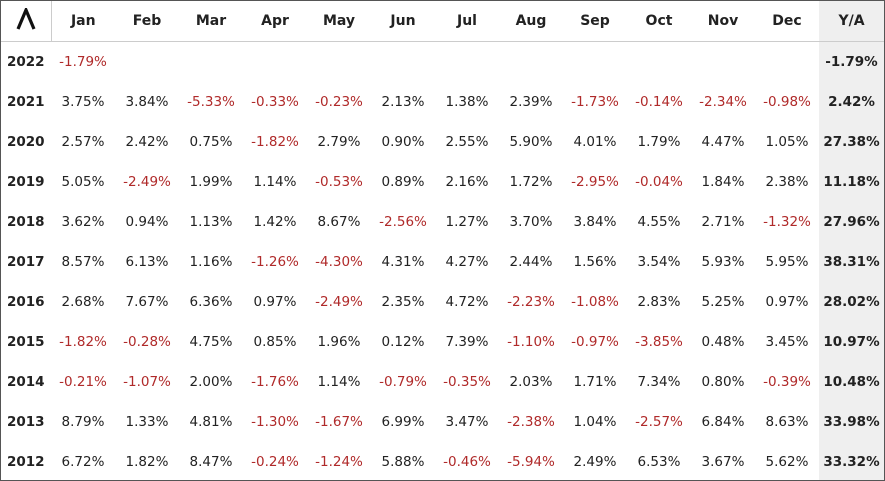 The width and height of the screenshot is (885, 481). What do you see at coordinates (26, 21) in the screenshot?
I see `logo-cell` at bounding box center [26, 21].